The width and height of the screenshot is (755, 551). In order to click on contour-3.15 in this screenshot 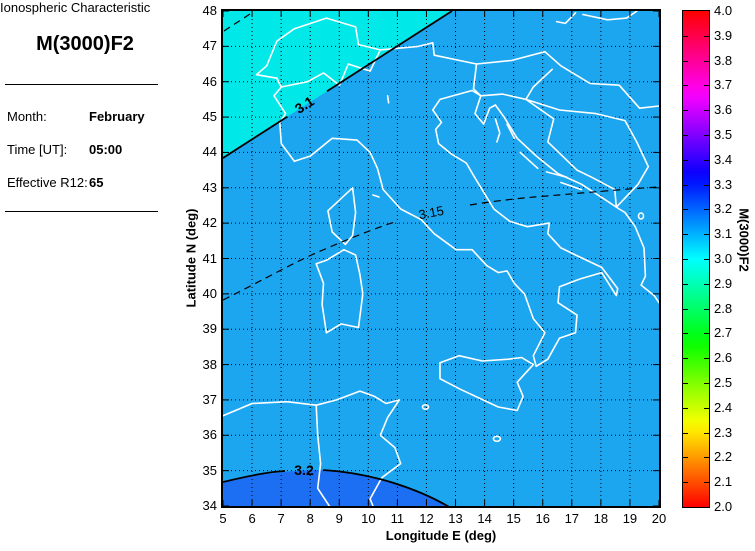, I will do `click(441, 243)`.